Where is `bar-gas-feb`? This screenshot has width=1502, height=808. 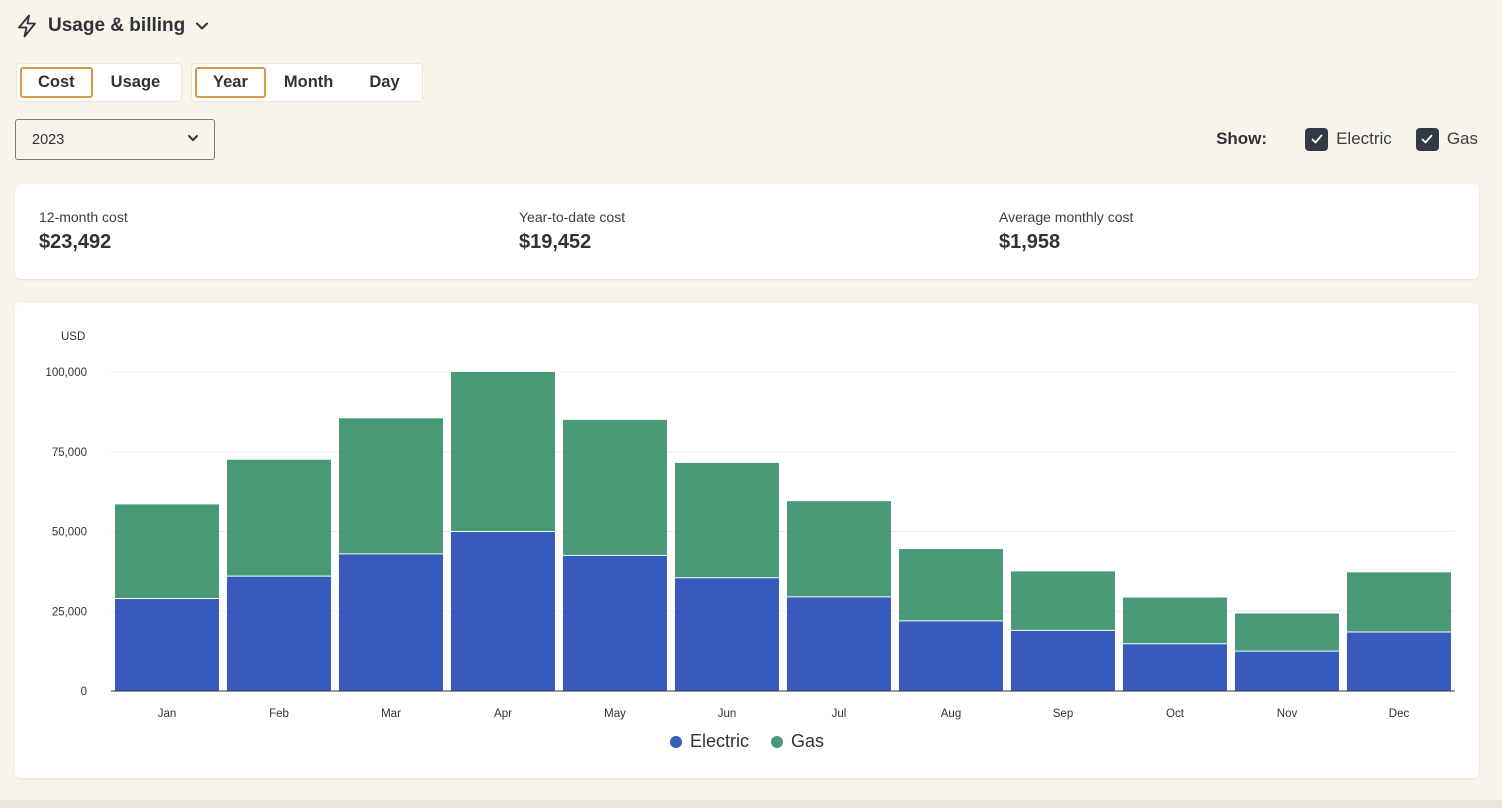 bar-gas-feb is located at coordinates (279, 518).